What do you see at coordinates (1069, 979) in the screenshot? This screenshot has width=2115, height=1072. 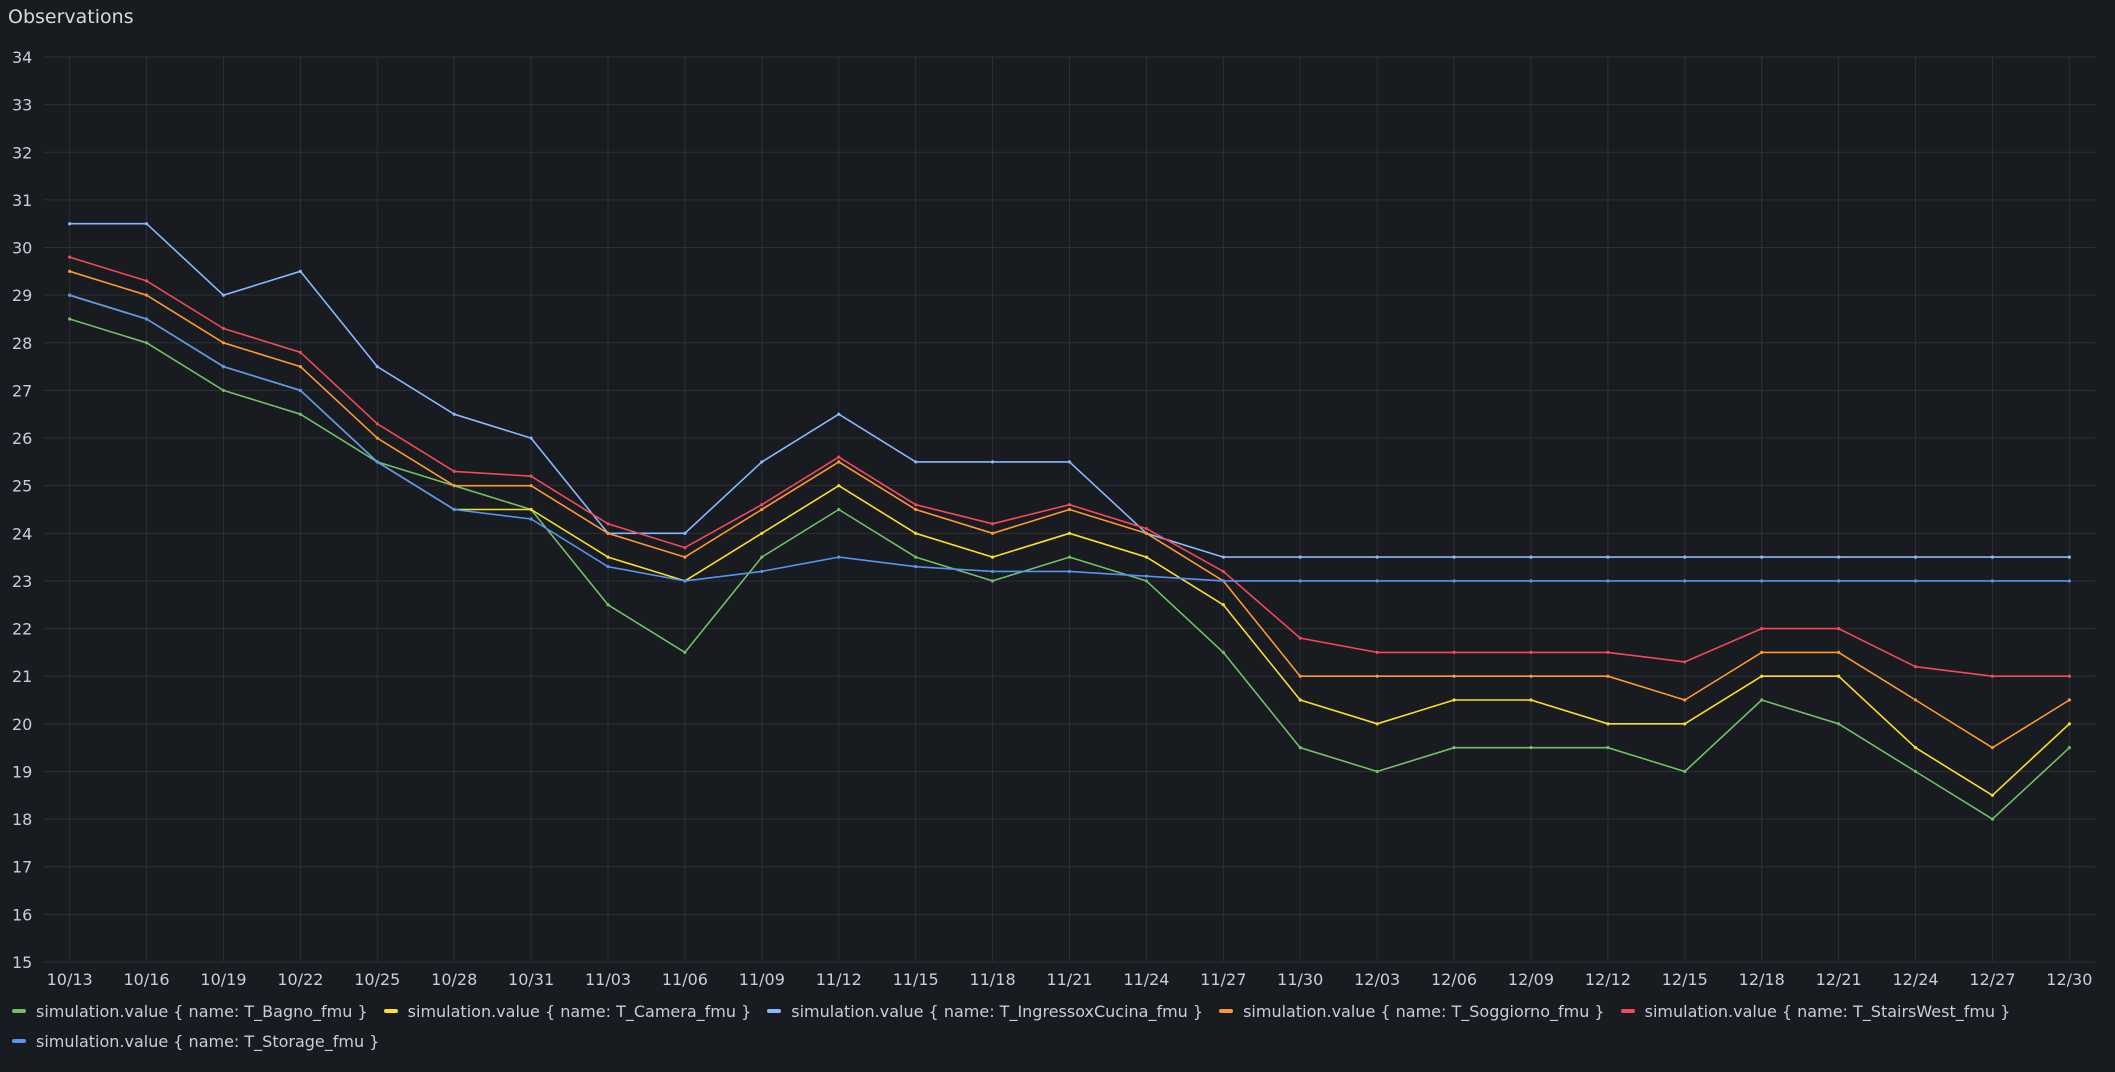 I see `x-tick-label: 11/21` at bounding box center [1069, 979].